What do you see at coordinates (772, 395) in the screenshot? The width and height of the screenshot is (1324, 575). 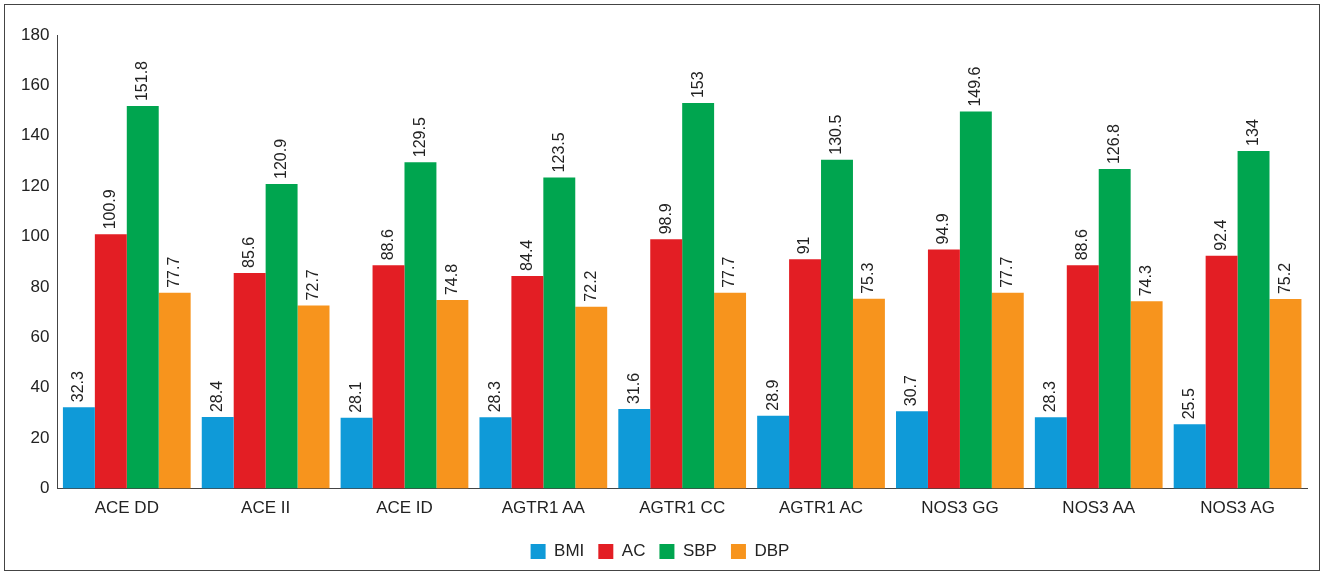 I see `data-label: 28.9` at bounding box center [772, 395].